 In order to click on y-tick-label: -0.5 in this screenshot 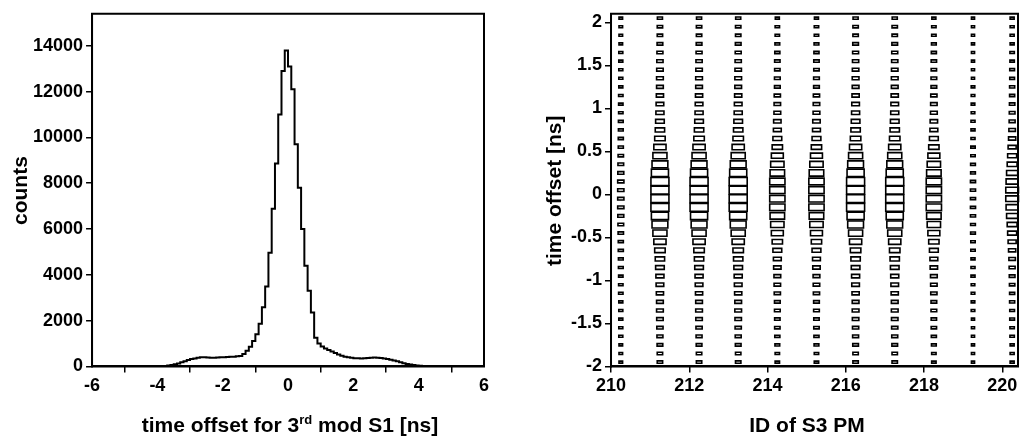, I will do `click(586, 236)`.